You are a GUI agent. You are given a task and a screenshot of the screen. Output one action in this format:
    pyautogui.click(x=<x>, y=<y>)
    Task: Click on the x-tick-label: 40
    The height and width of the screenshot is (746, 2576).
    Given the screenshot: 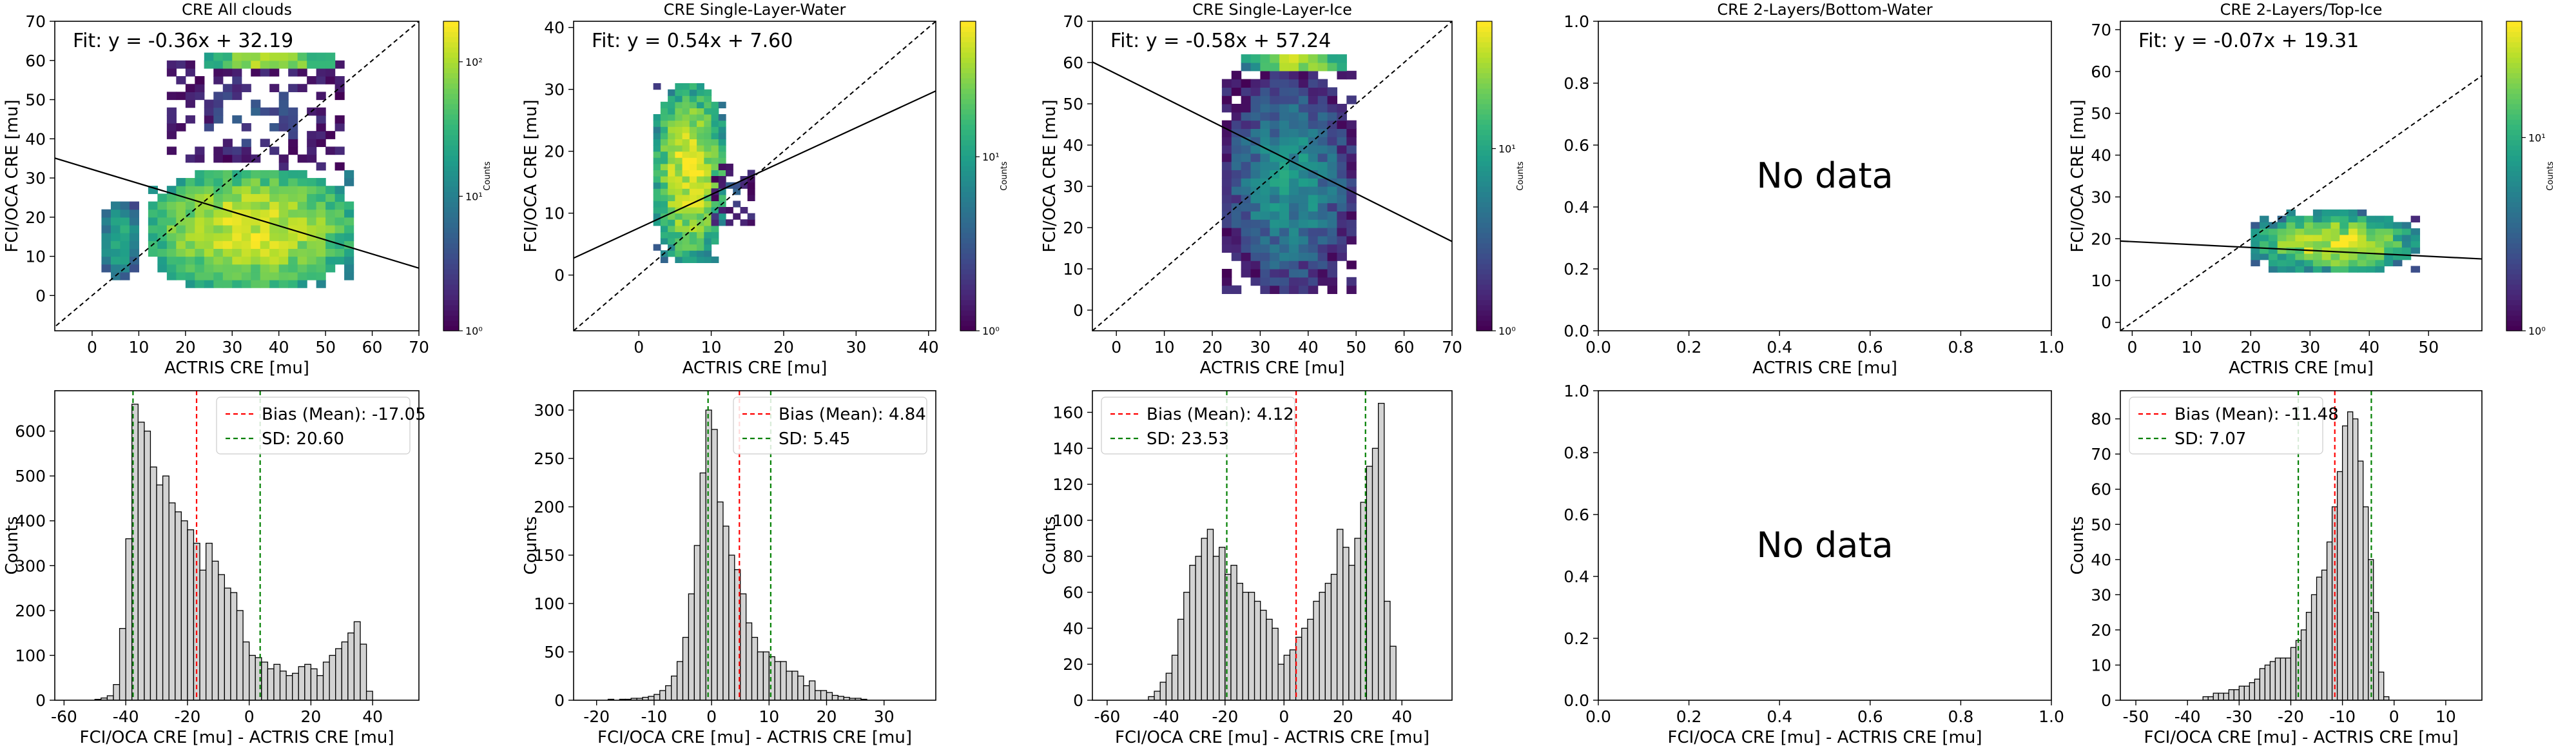 What is the action you would take?
    pyautogui.click(x=928, y=347)
    